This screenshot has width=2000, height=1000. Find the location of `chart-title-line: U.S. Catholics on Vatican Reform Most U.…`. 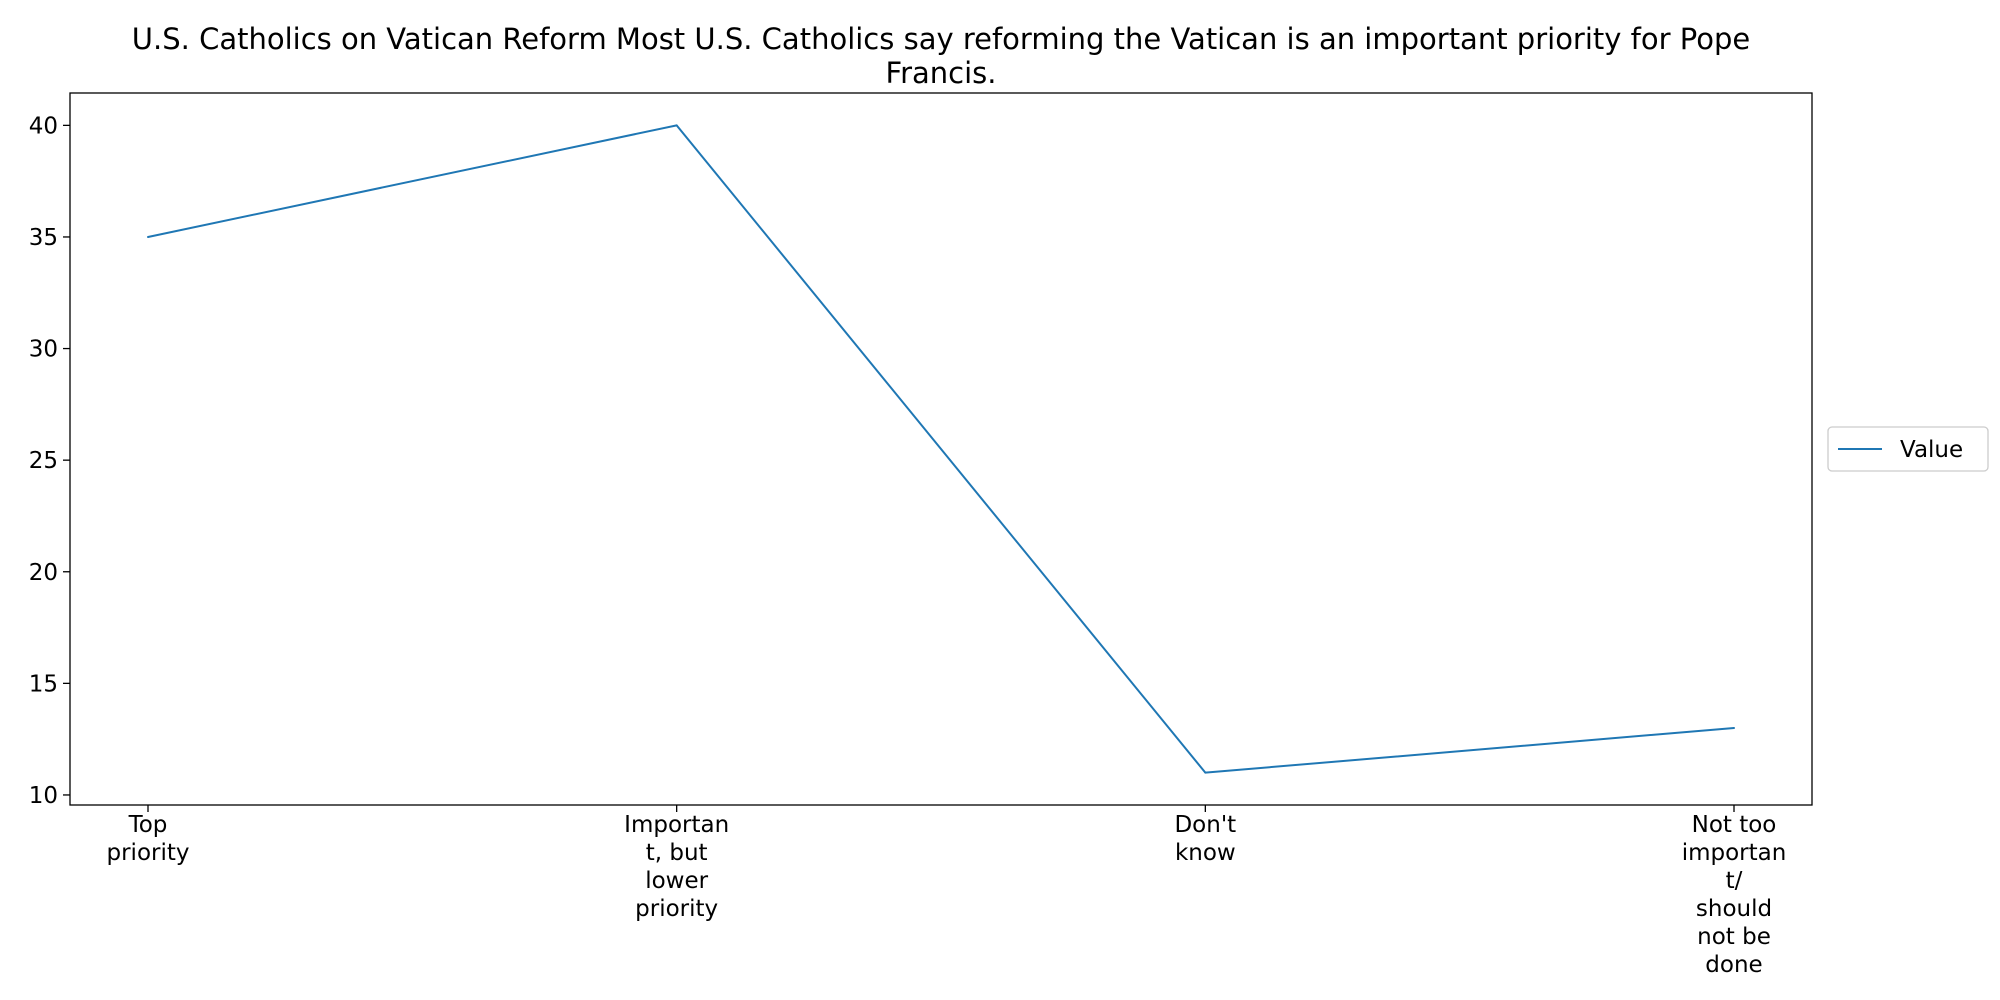

chart-title-line: U.S. Catholics on Vatican Reform Most U.… is located at coordinates (941, 39).